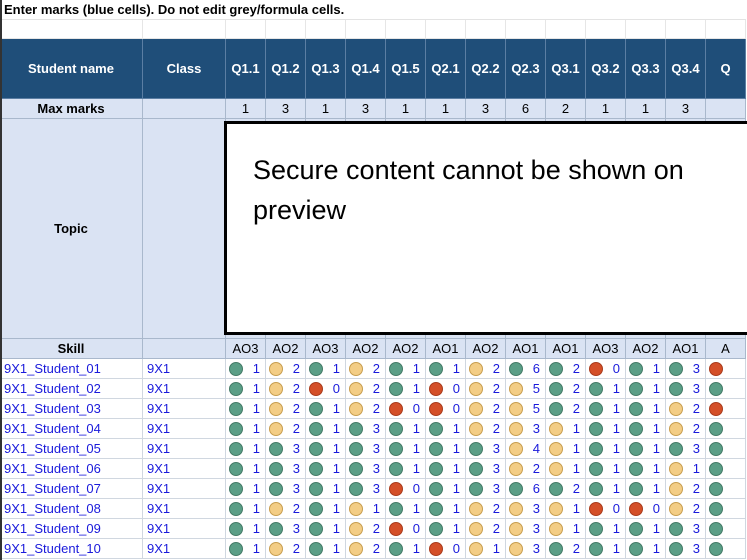 The image size is (747, 560). Describe the element at coordinates (366, 349) in the screenshot. I see `skill-cell: AO2` at that location.